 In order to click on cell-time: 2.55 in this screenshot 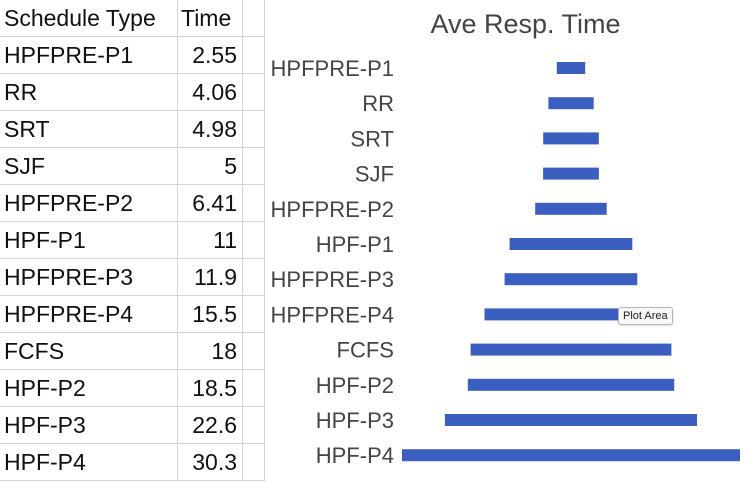, I will do `click(210, 55)`.